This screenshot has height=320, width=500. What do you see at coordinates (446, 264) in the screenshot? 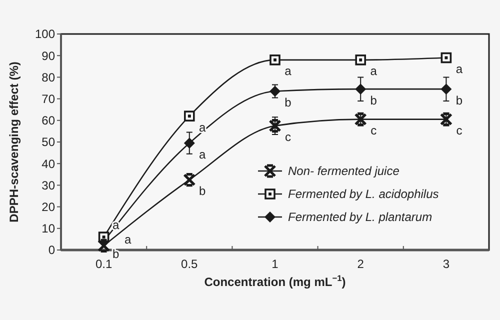
I see `x-tick-label: 3` at bounding box center [446, 264].